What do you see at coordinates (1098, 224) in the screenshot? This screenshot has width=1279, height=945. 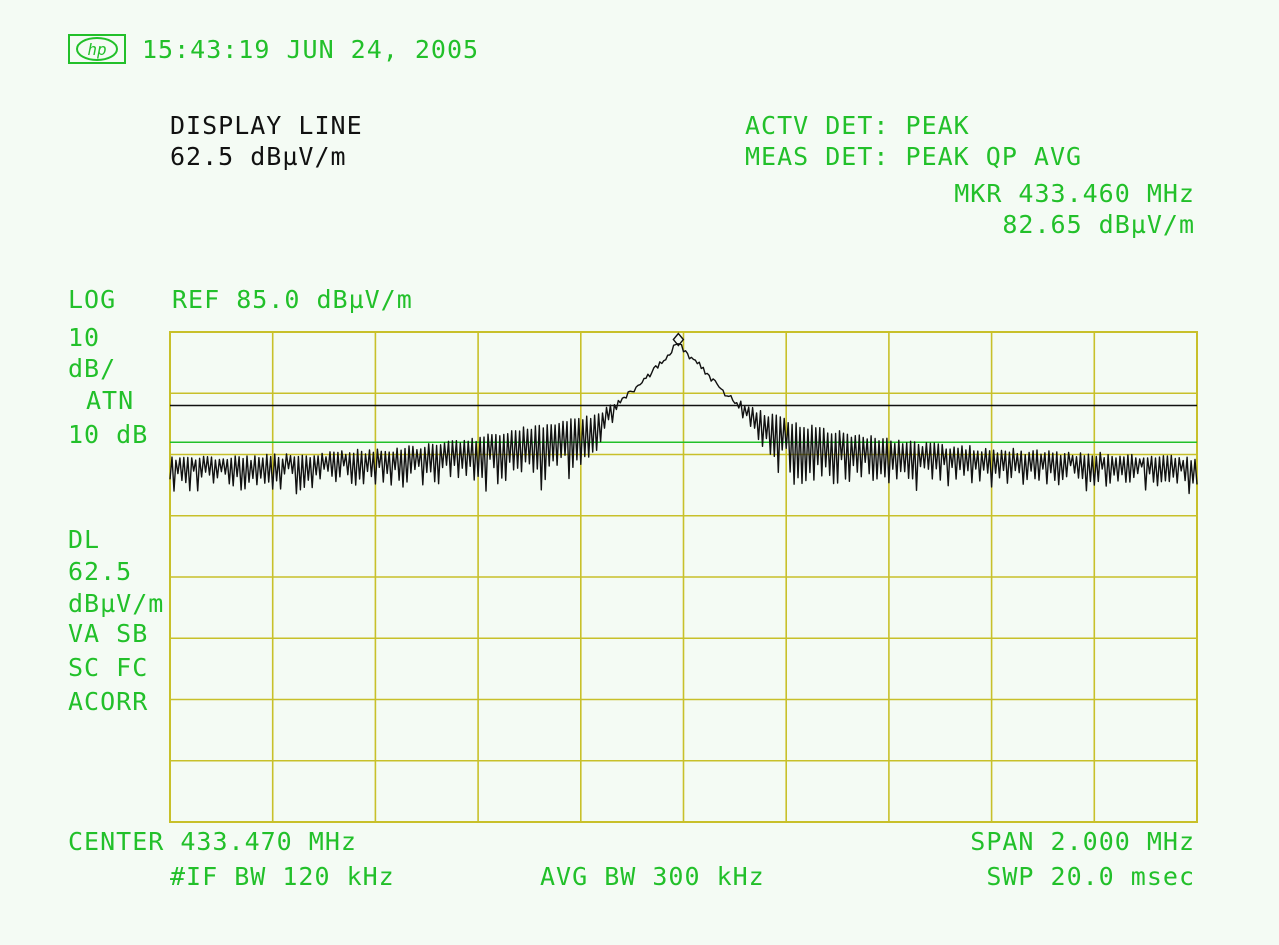 I see `marker-level: 82.65 dBµV/m` at bounding box center [1098, 224].